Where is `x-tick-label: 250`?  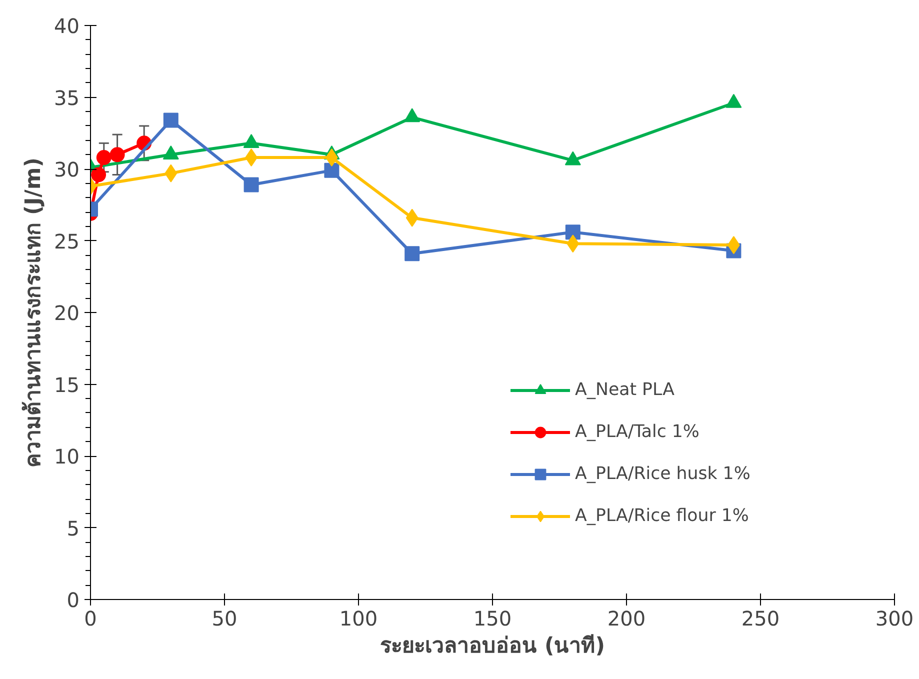 x-tick-label: 250 is located at coordinates (760, 618).